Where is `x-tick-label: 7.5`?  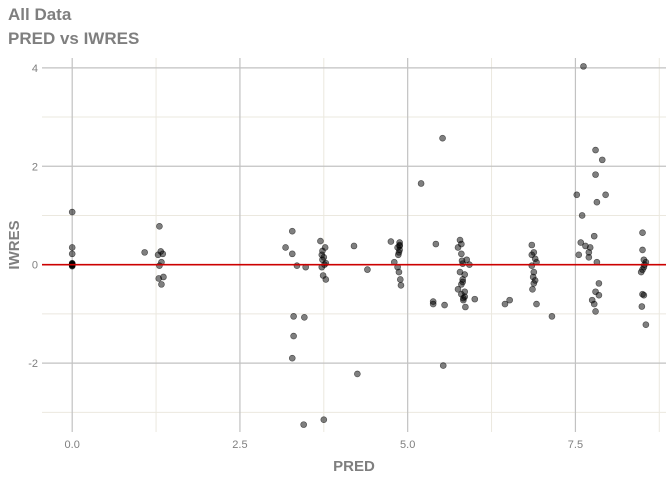
x-tick-label: 7.5 is located at coordinates (575, 445).